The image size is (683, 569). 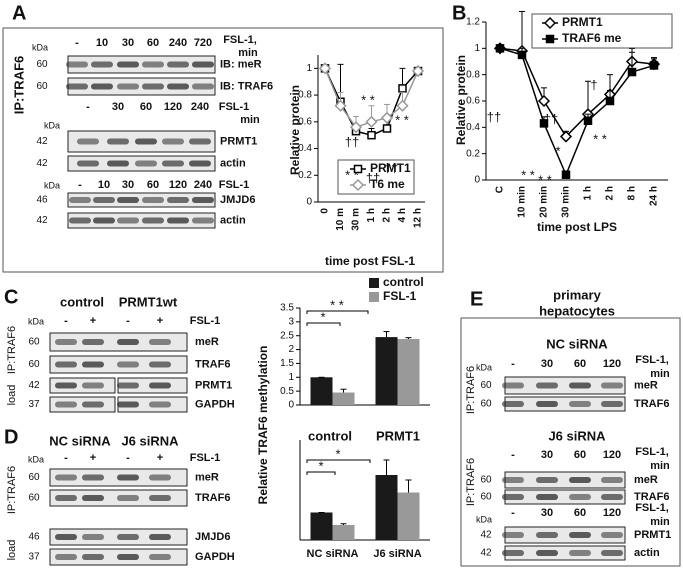 What do you see at coordinates (203, 43) in the screenshot?
I see `lane-label: 720` at bounding box center [203, 43].